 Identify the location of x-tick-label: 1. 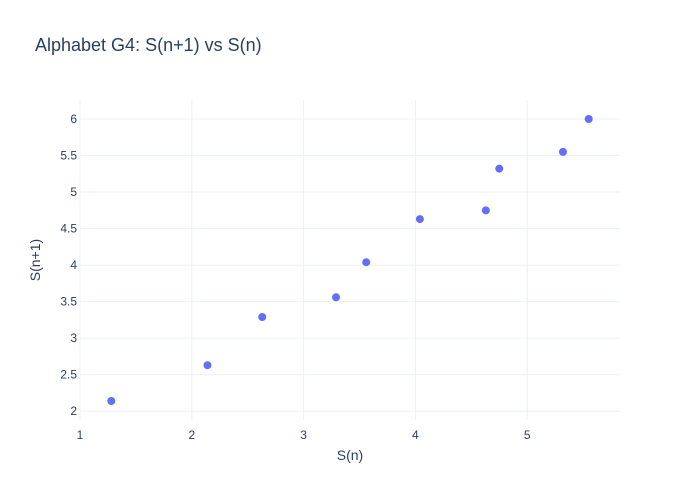
(80, 435).